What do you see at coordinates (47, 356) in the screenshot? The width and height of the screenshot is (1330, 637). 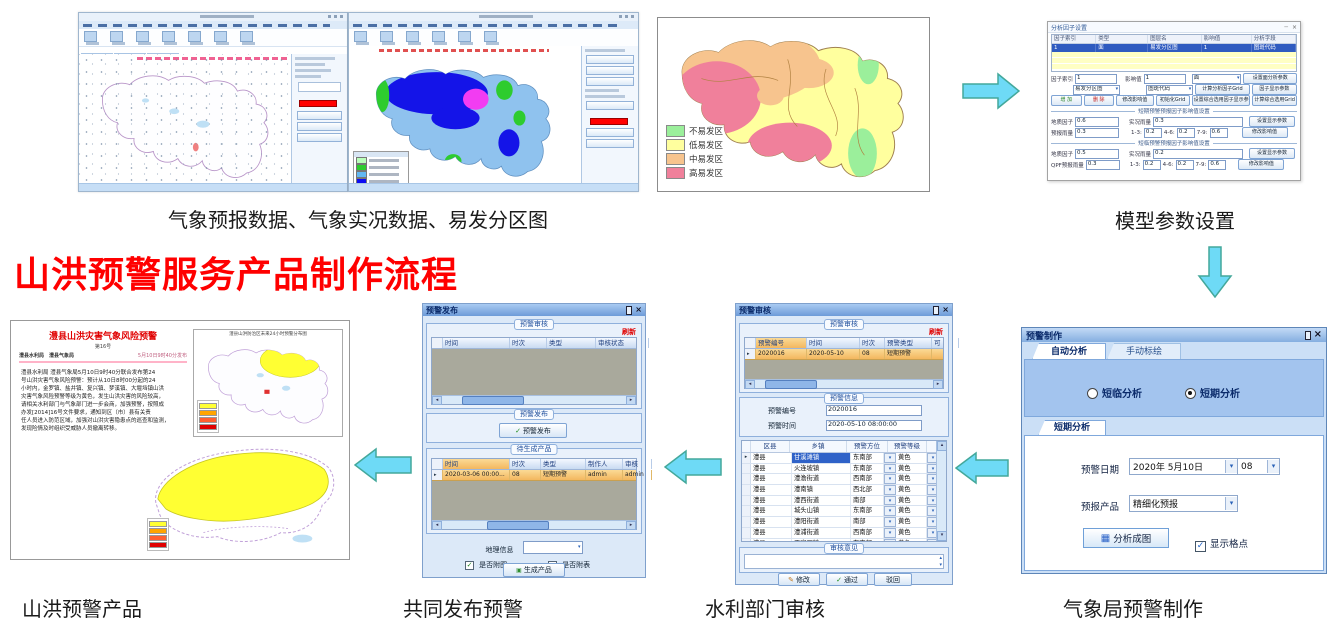 I see `doc-issuer: 澧县水利局 澧县气象局` at bounding box center [47, 356].